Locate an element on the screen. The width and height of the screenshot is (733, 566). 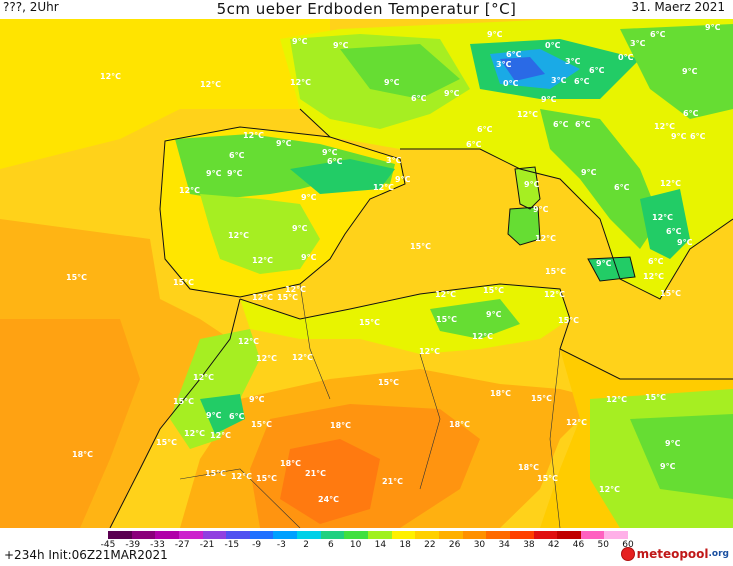
africa-coastline is located at coordinates (486, 331).